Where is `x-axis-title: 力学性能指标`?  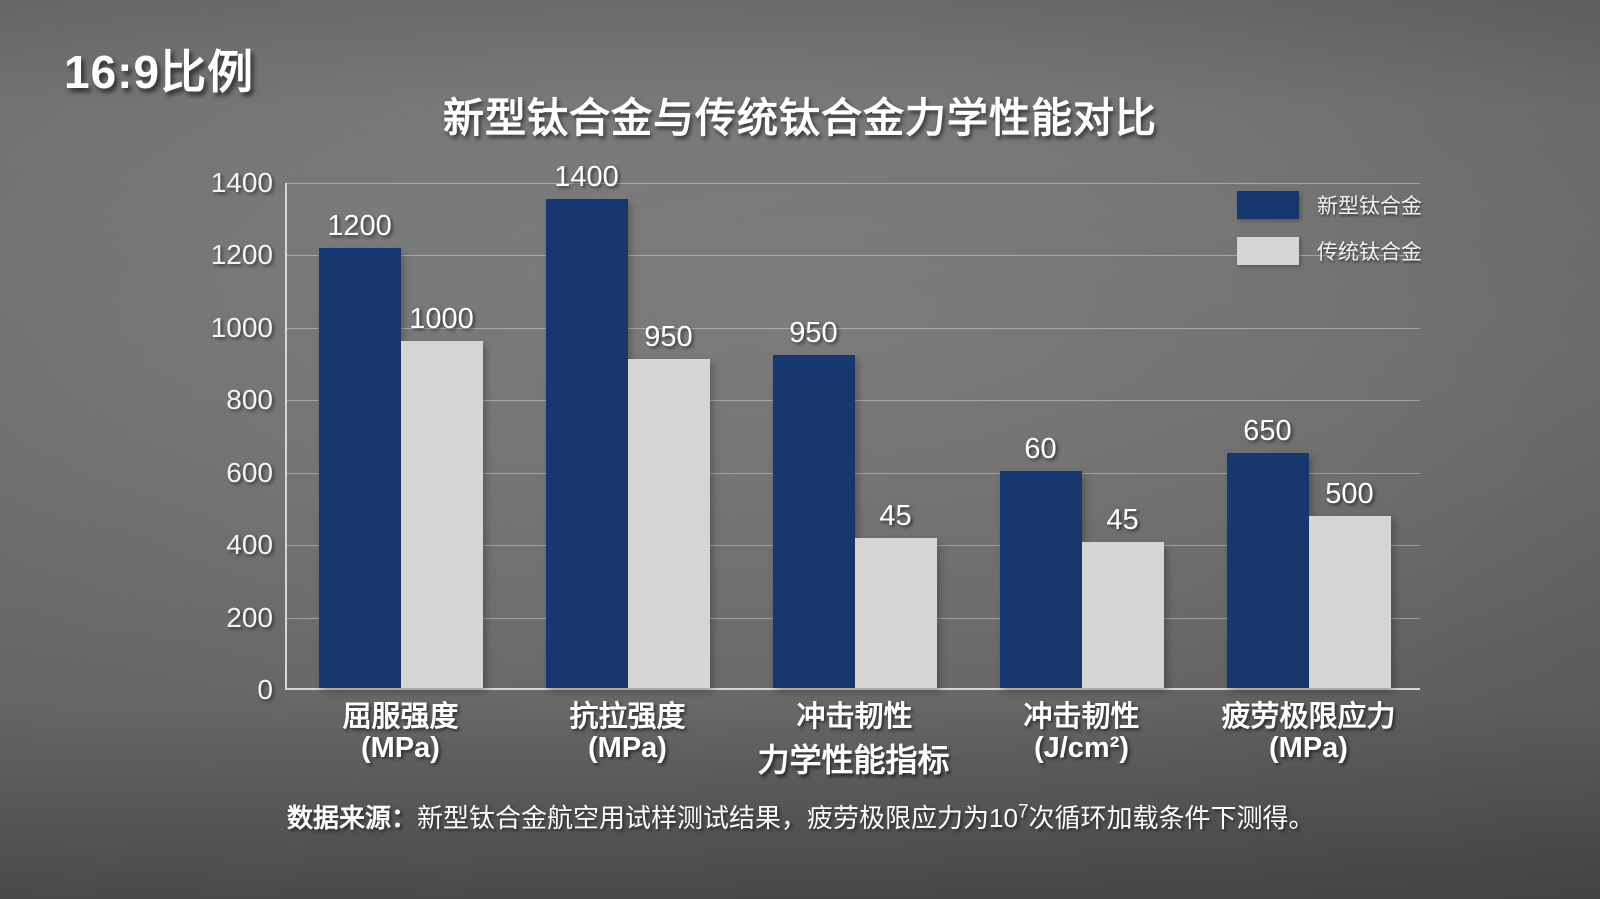
x-axis-title: 力学性能指标 is located at coordinates (853, 760).